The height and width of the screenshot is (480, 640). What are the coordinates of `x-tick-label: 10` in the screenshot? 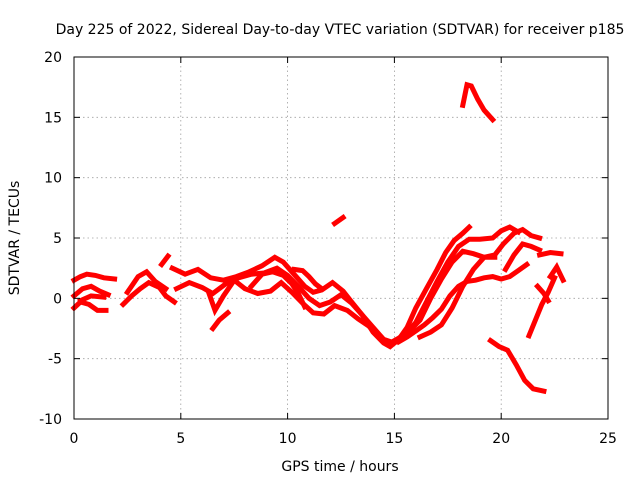 It's located at (288, 439).